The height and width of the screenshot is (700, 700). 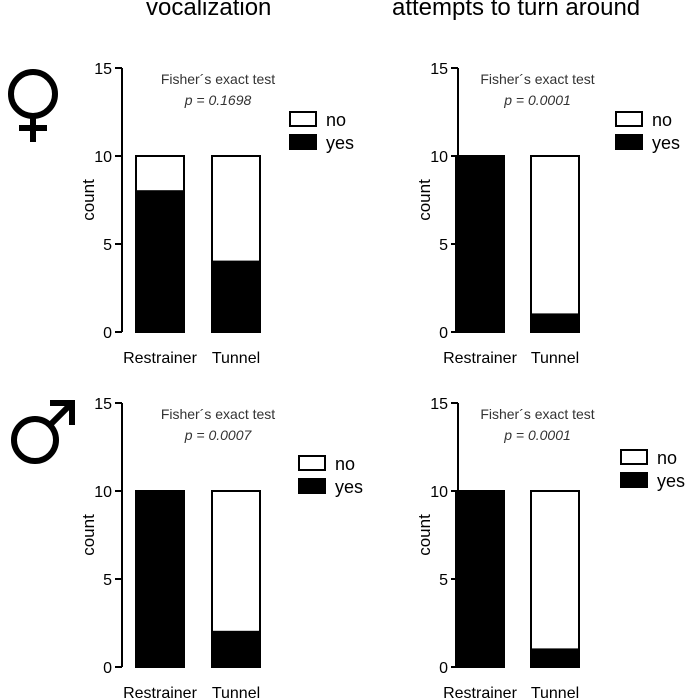 I want to click on panel-2-x-tick-label-tunnel: Tunnel, so click(x=555, y=358).